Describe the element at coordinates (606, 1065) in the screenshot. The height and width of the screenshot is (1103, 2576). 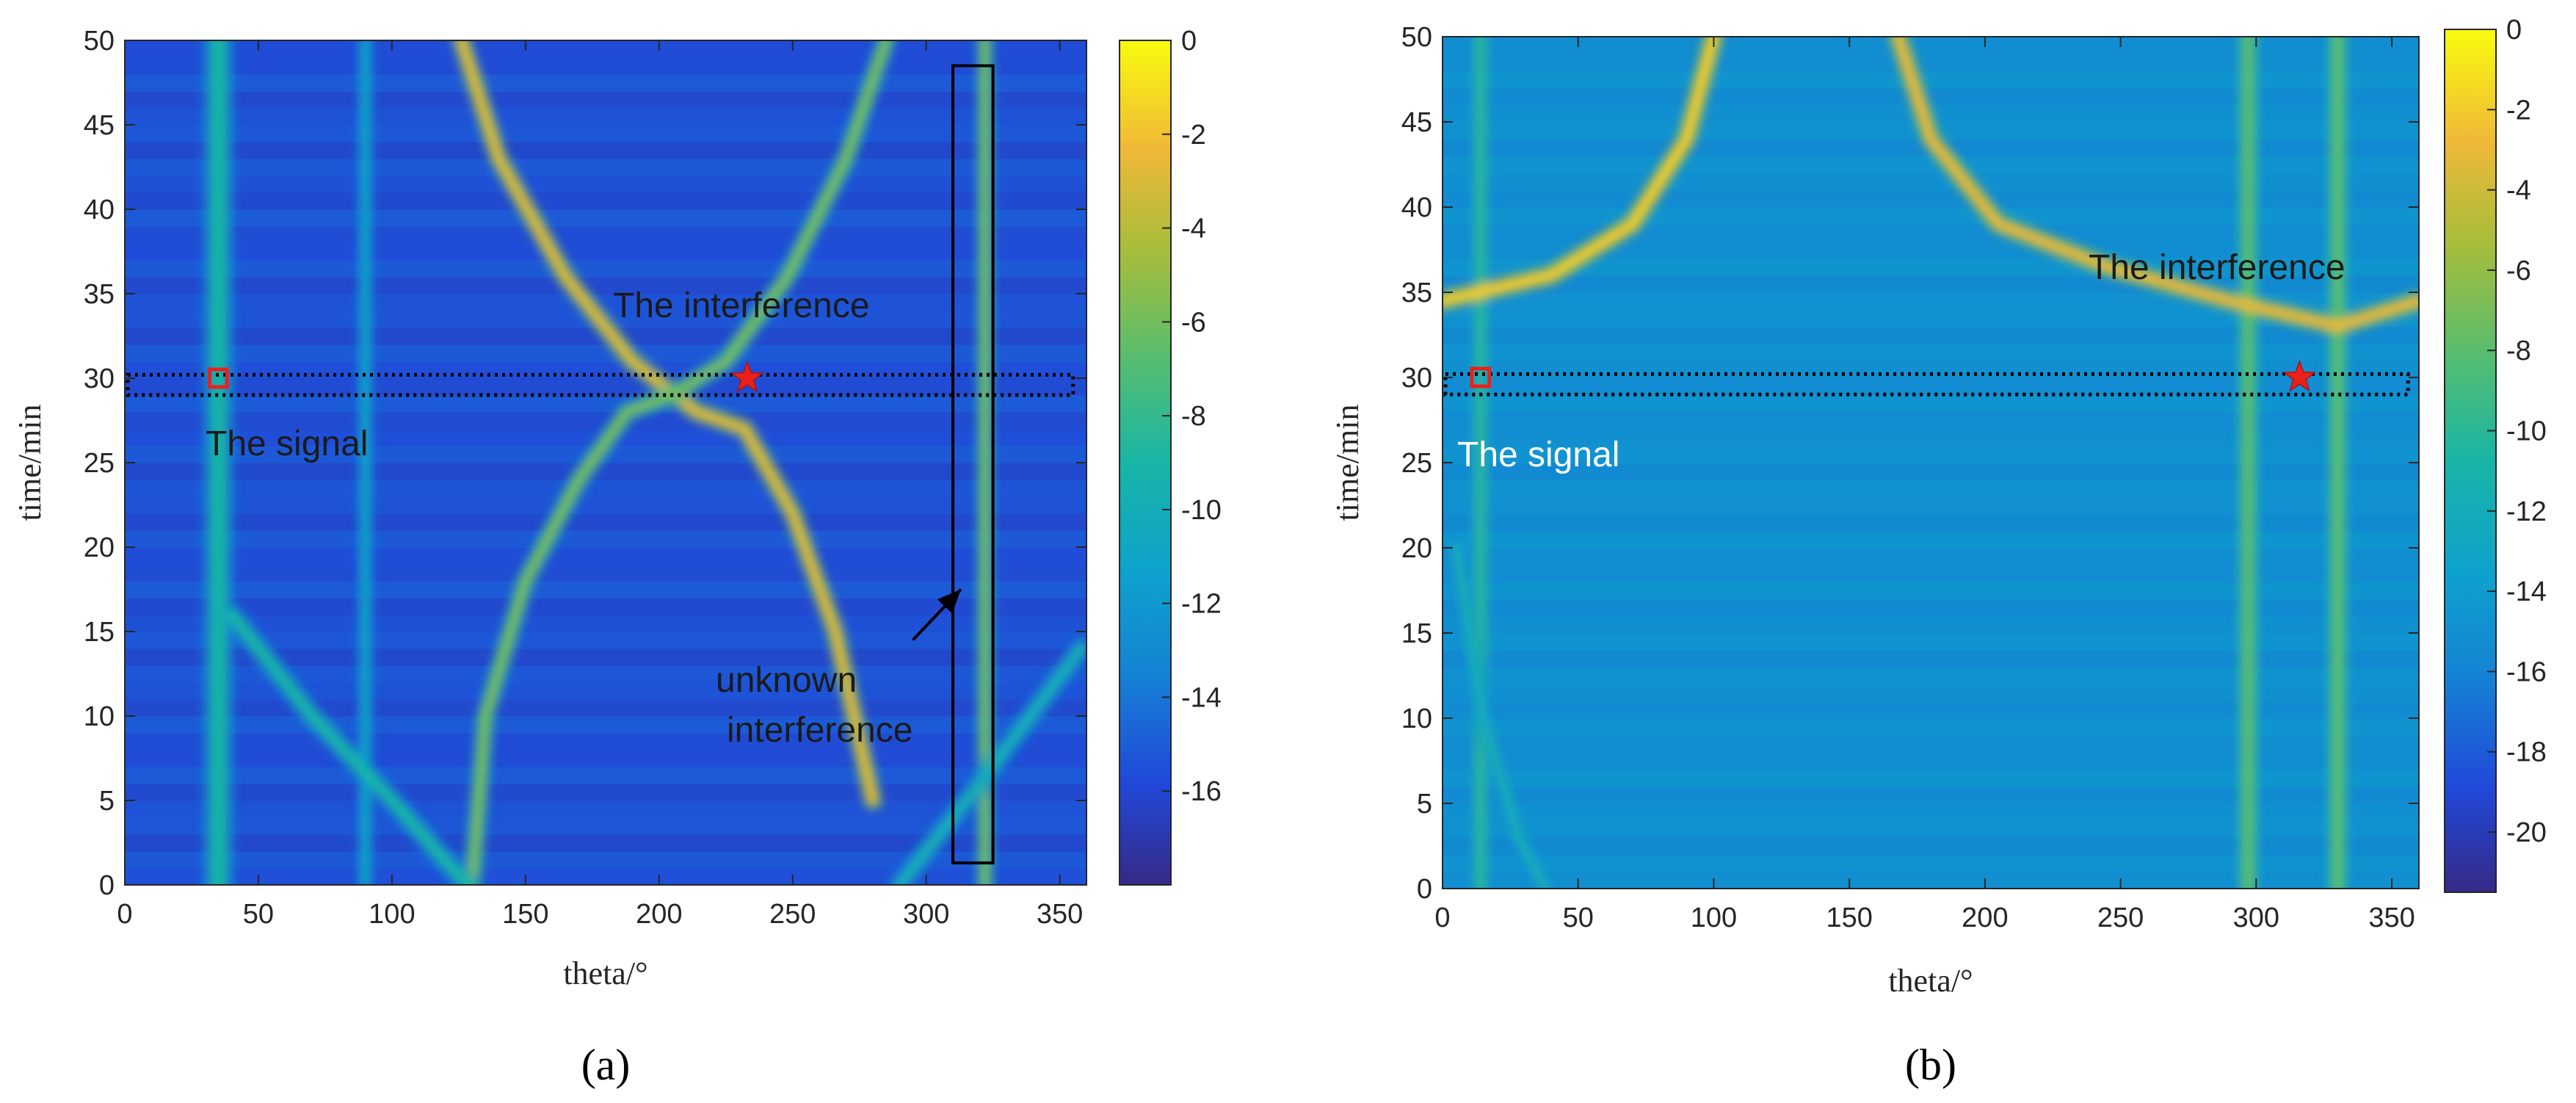
I see `panel-label-a: (a)` at that location.